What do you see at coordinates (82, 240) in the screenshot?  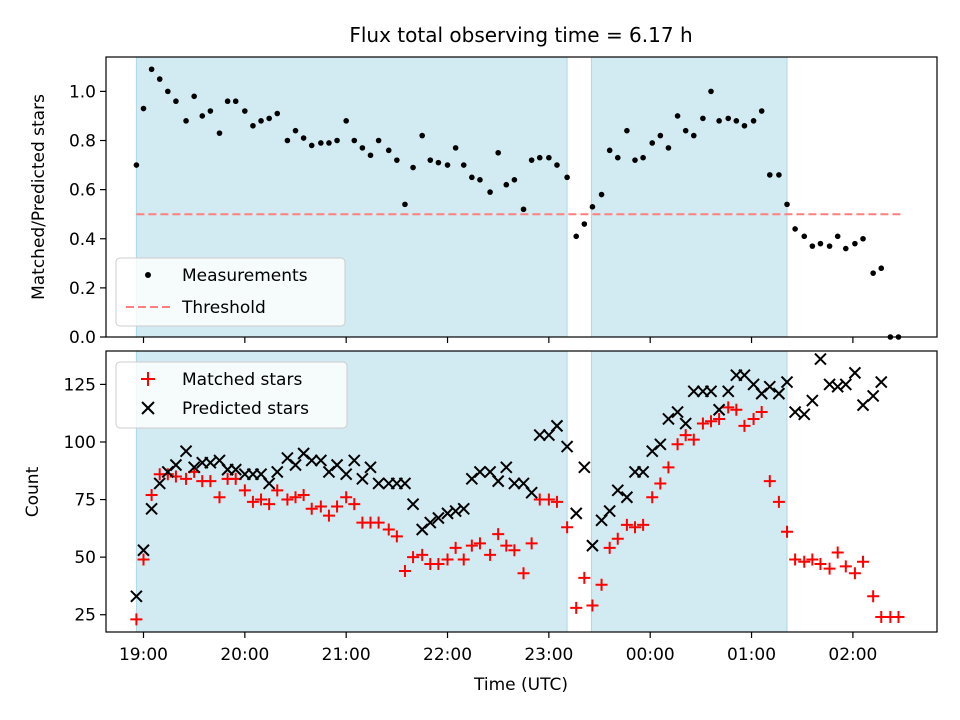 I see `y-tick-label: 0.4` at bounding box center [82, 240].